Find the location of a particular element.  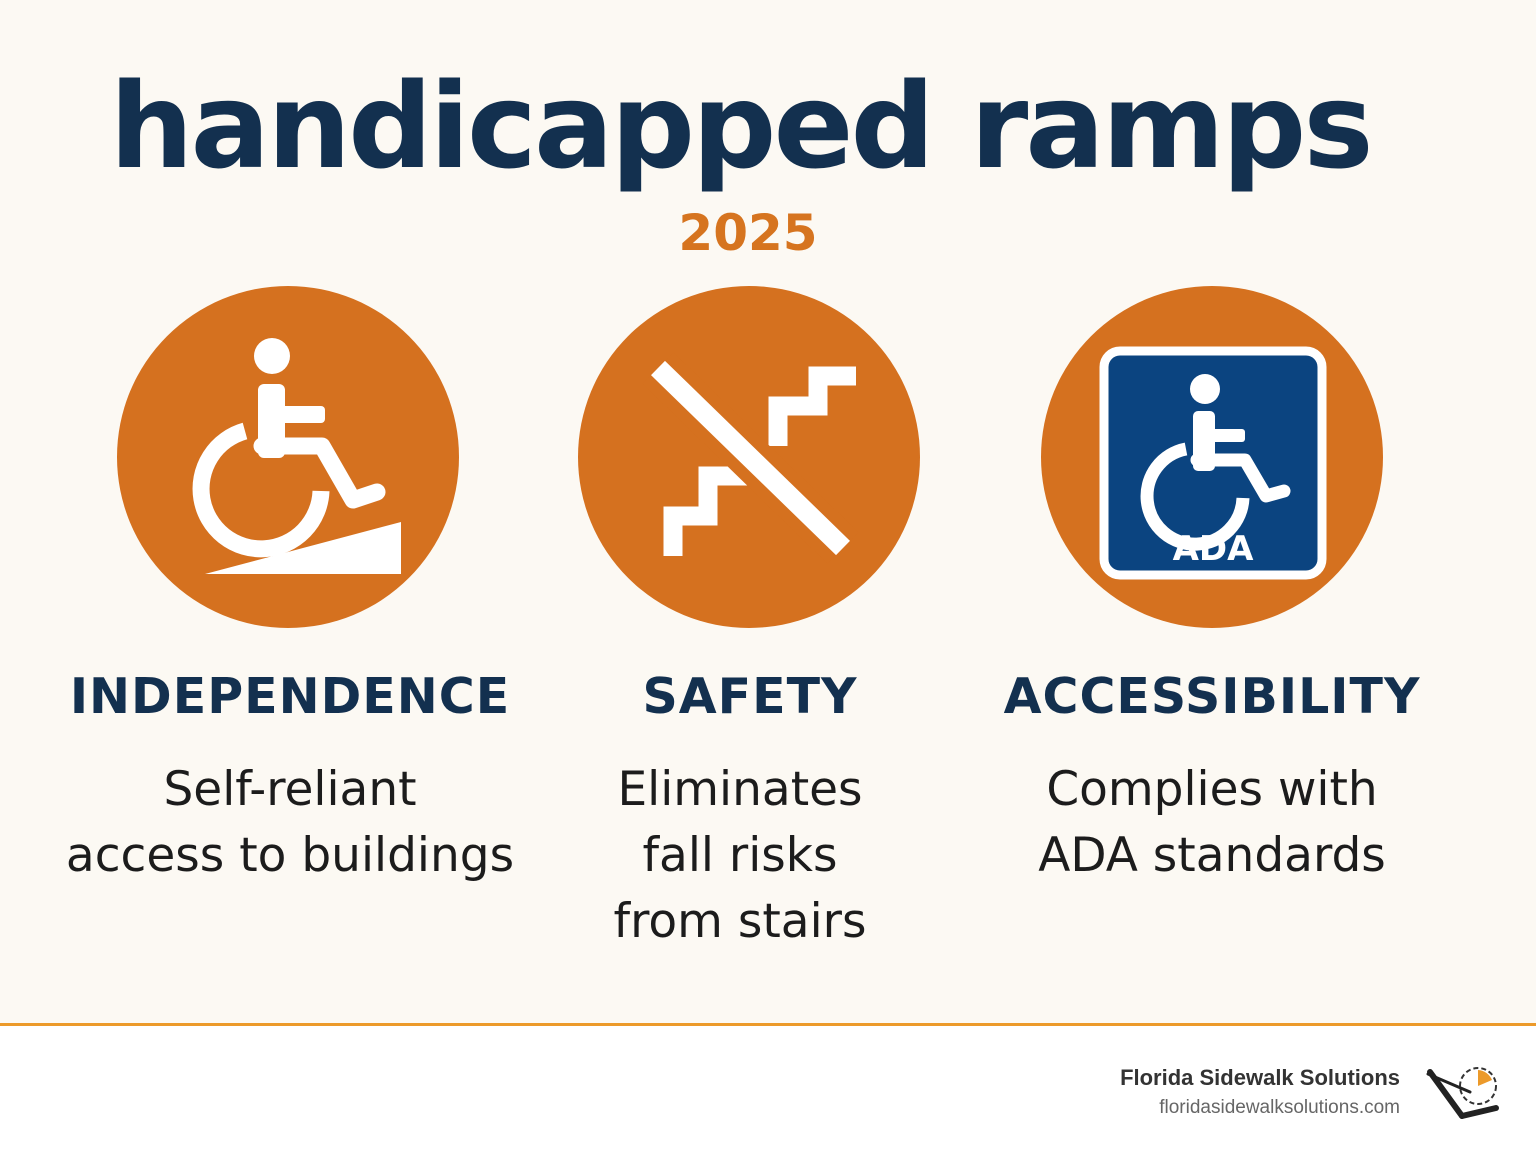

safety-badge is located at coordinates (749, 457).